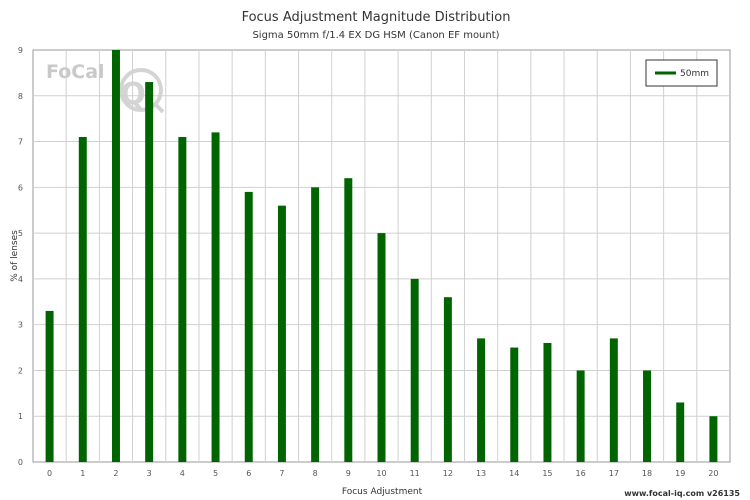 The image size is (750, 500). I want to click on x-tick-label: 18, so click(647, 473).